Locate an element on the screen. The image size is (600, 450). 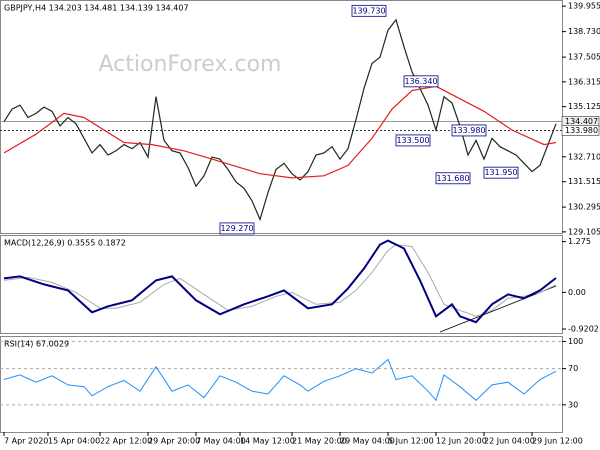
x-tick-label: 29 May 04:00 is located at coordinates (367, 441).